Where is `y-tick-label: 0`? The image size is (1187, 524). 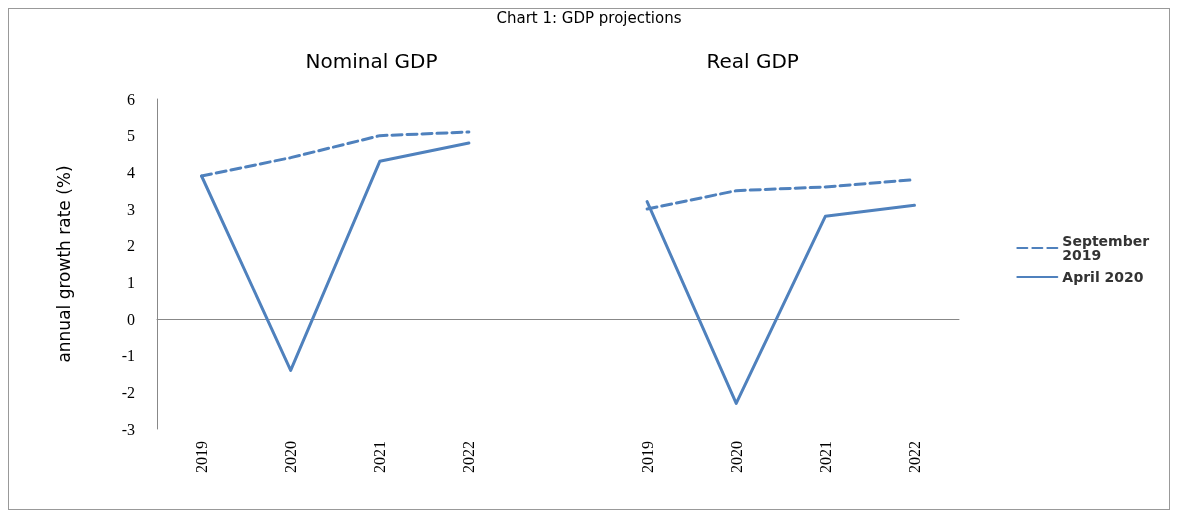
y-tick-label: 0 is located at coordinates (131, 319).